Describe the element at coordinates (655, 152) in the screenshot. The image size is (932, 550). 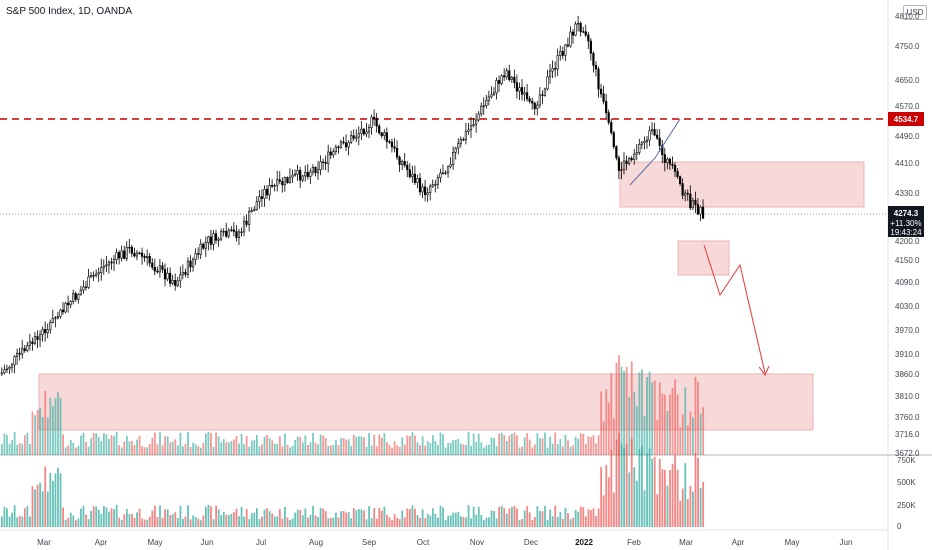
I see `trend-line-drawing` at that location.